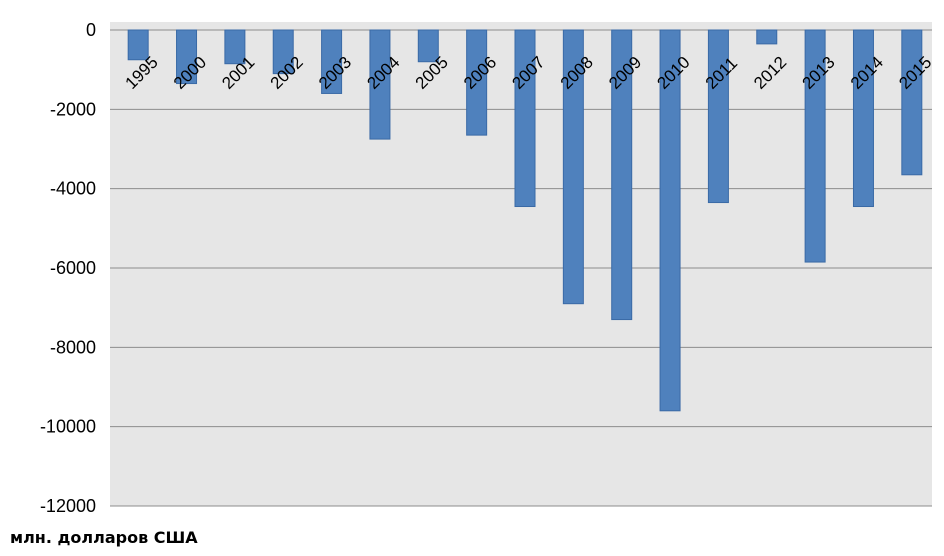 Image resolution: width=944 pixels, height=556 pixels. What do you see at coordinates (104, 537) in the screenshot?
I see `y-axis-label: млн. долларов США` at bounding box center [104, 537].